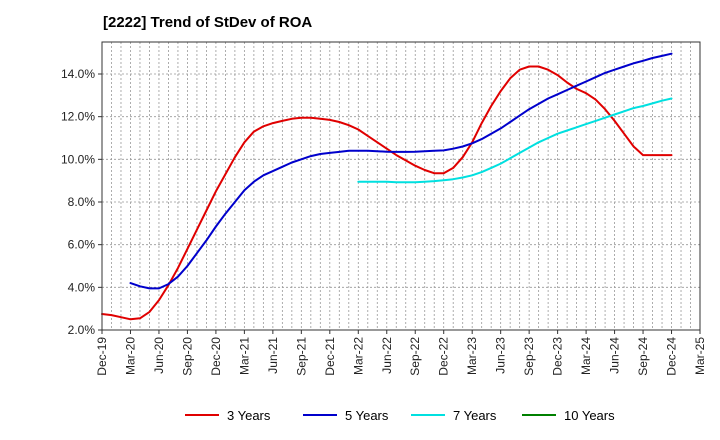  What do you see at coordinates (216, 356) in the screenshot?
I see `x-tick-label: Dec-20` at bounding box center [216, 356].